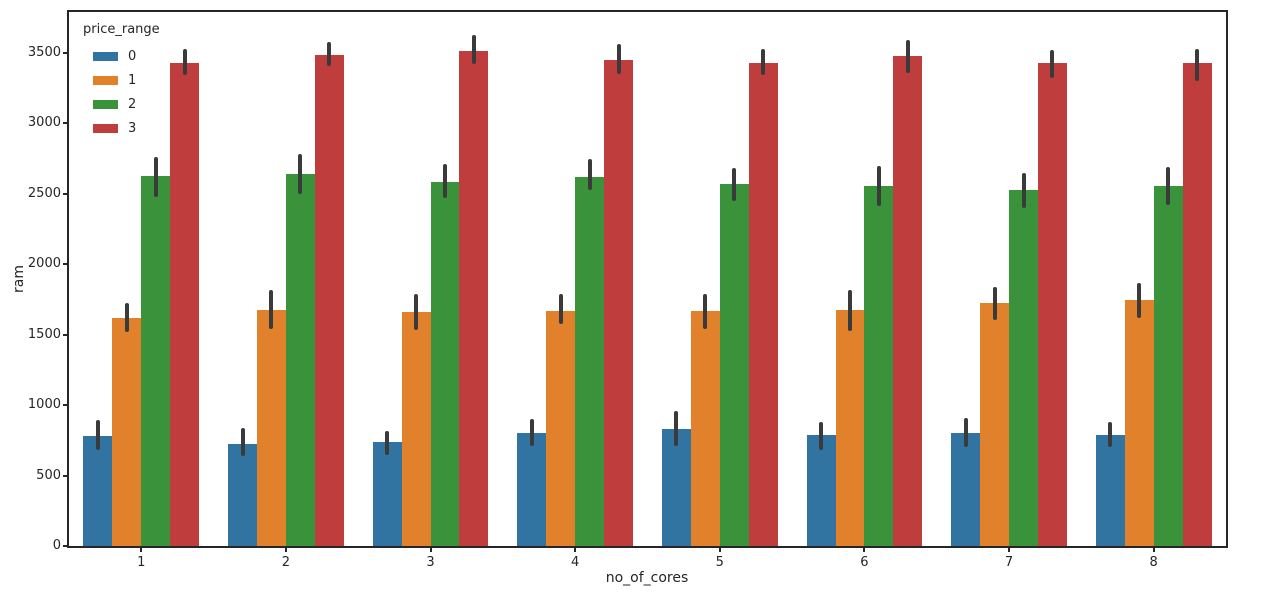 The image size is (1263, 597). I want to click on bar-cores1-range1, so click(127, 432).